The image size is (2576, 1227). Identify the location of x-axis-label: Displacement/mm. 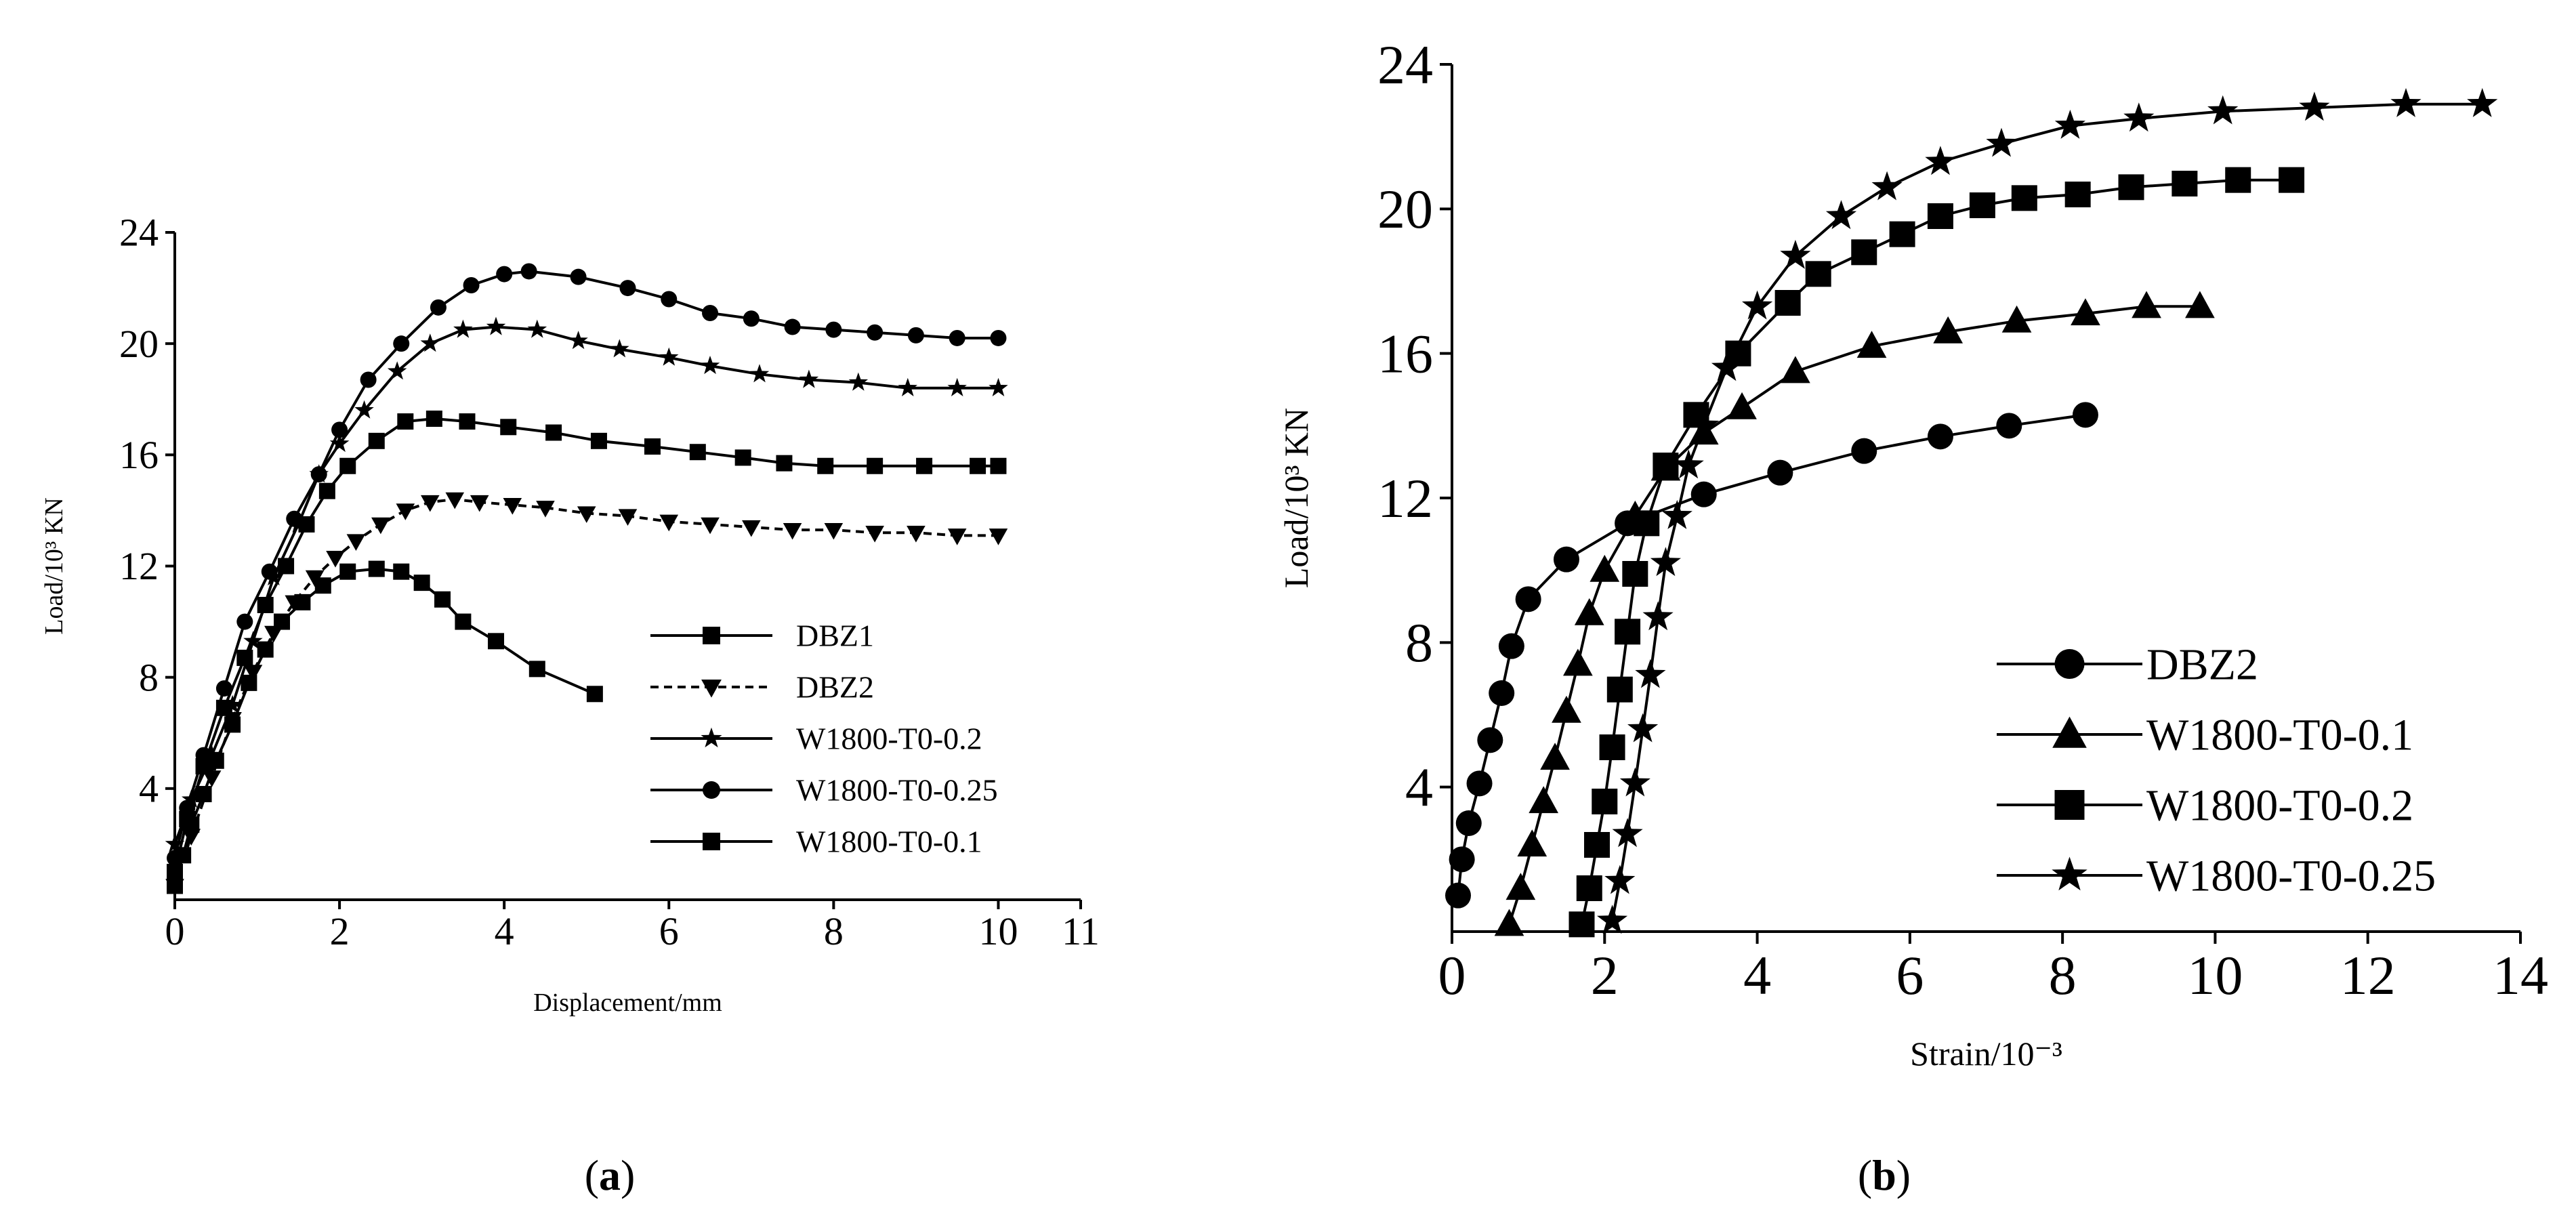
(627, 1003).